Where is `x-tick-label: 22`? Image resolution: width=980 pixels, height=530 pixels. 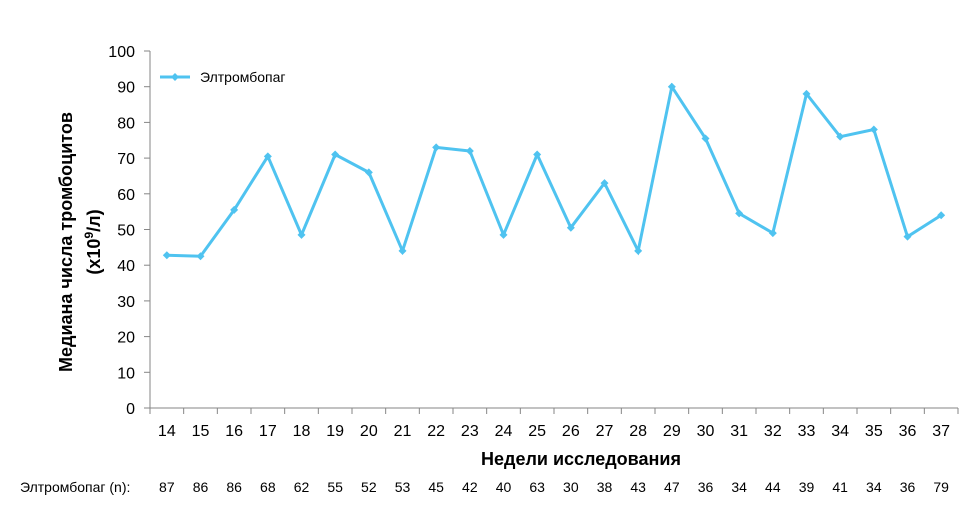 x-tick-label: 22 is located at coordinates (436, 431).